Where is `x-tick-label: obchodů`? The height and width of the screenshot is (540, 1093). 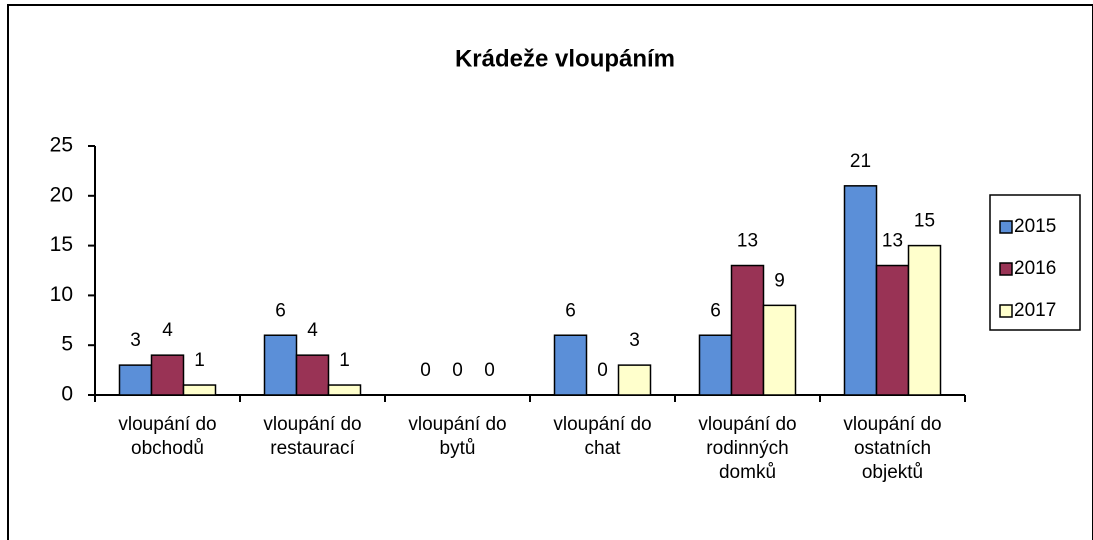
x-tick-label: obchodů is located at coordinates (167, 448).